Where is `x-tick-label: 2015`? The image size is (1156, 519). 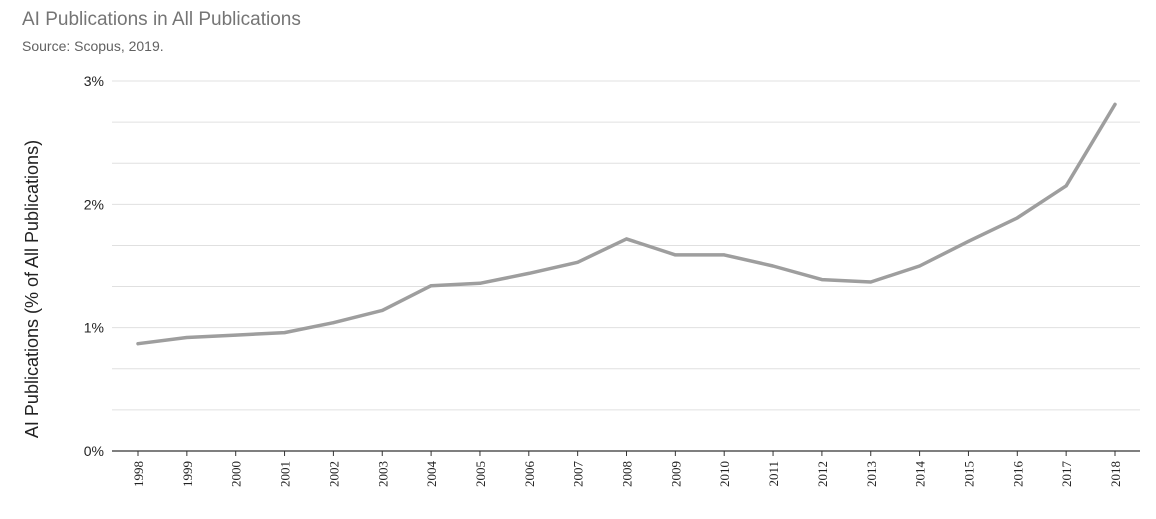 x-tick-label: 2015 is located at coordinates (968, 474).